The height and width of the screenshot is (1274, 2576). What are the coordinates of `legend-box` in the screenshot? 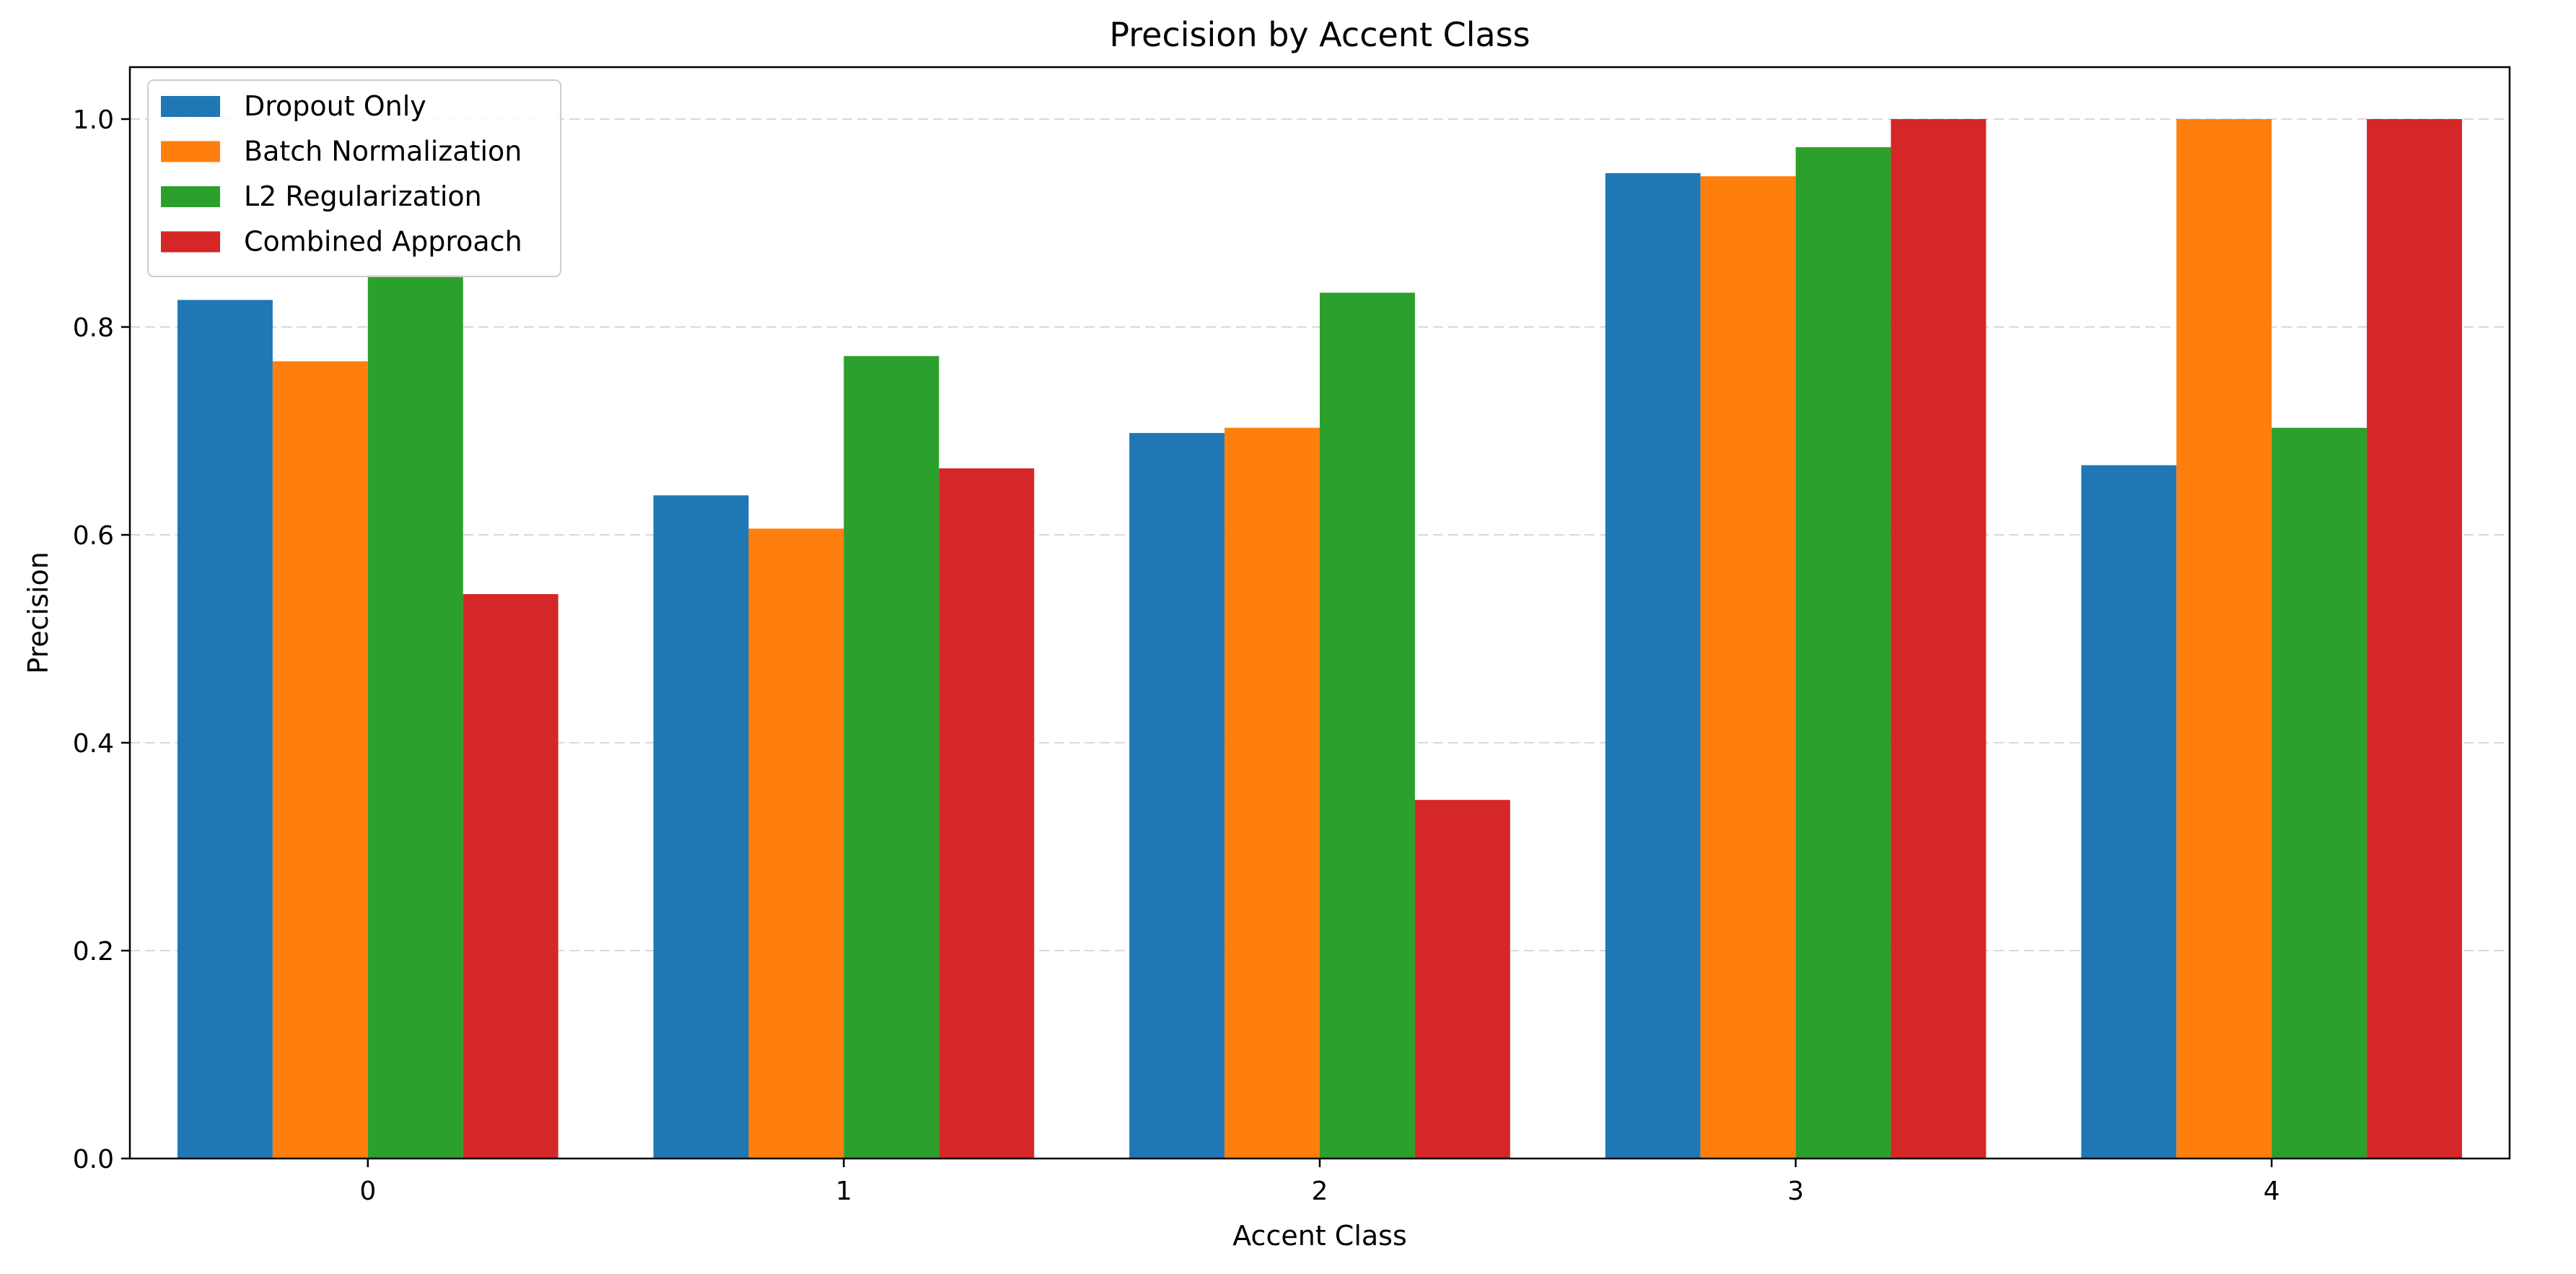 It's located at (354, 178).